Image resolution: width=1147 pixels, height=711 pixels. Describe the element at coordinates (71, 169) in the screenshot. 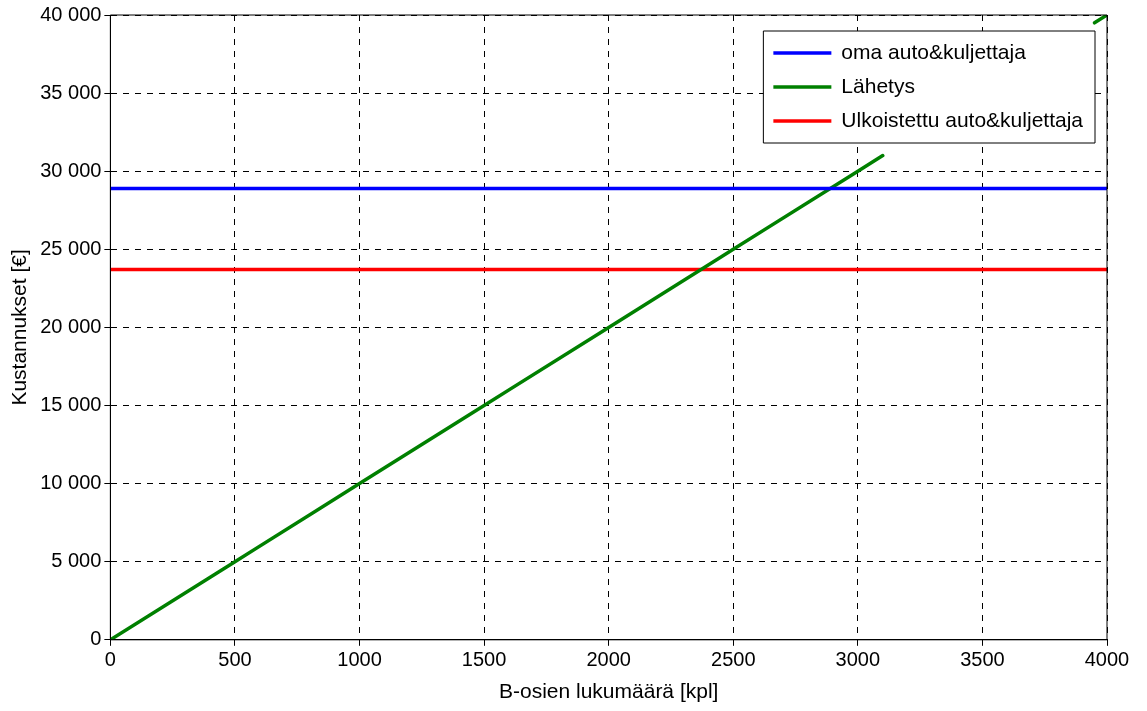

I see `y-tick-label: 30 000` at that location.